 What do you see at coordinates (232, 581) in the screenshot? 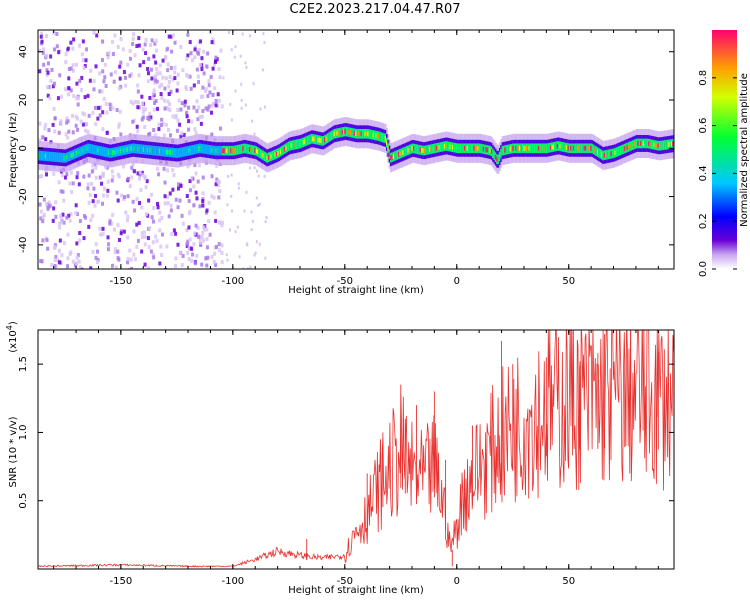
I see `bottom-x-tick-label: -100` at bounding box center [232, 581].